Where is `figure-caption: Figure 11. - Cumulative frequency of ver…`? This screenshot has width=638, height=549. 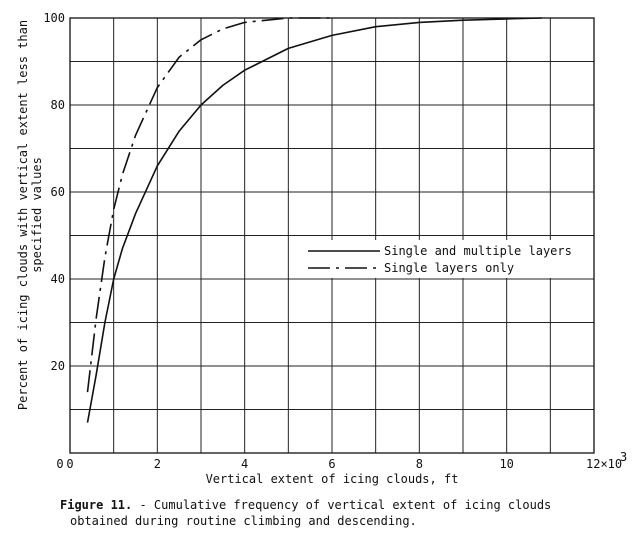 figure-caption: Figure 11. - Cumulative frequency of ver… is located at coordinates (340, 513).